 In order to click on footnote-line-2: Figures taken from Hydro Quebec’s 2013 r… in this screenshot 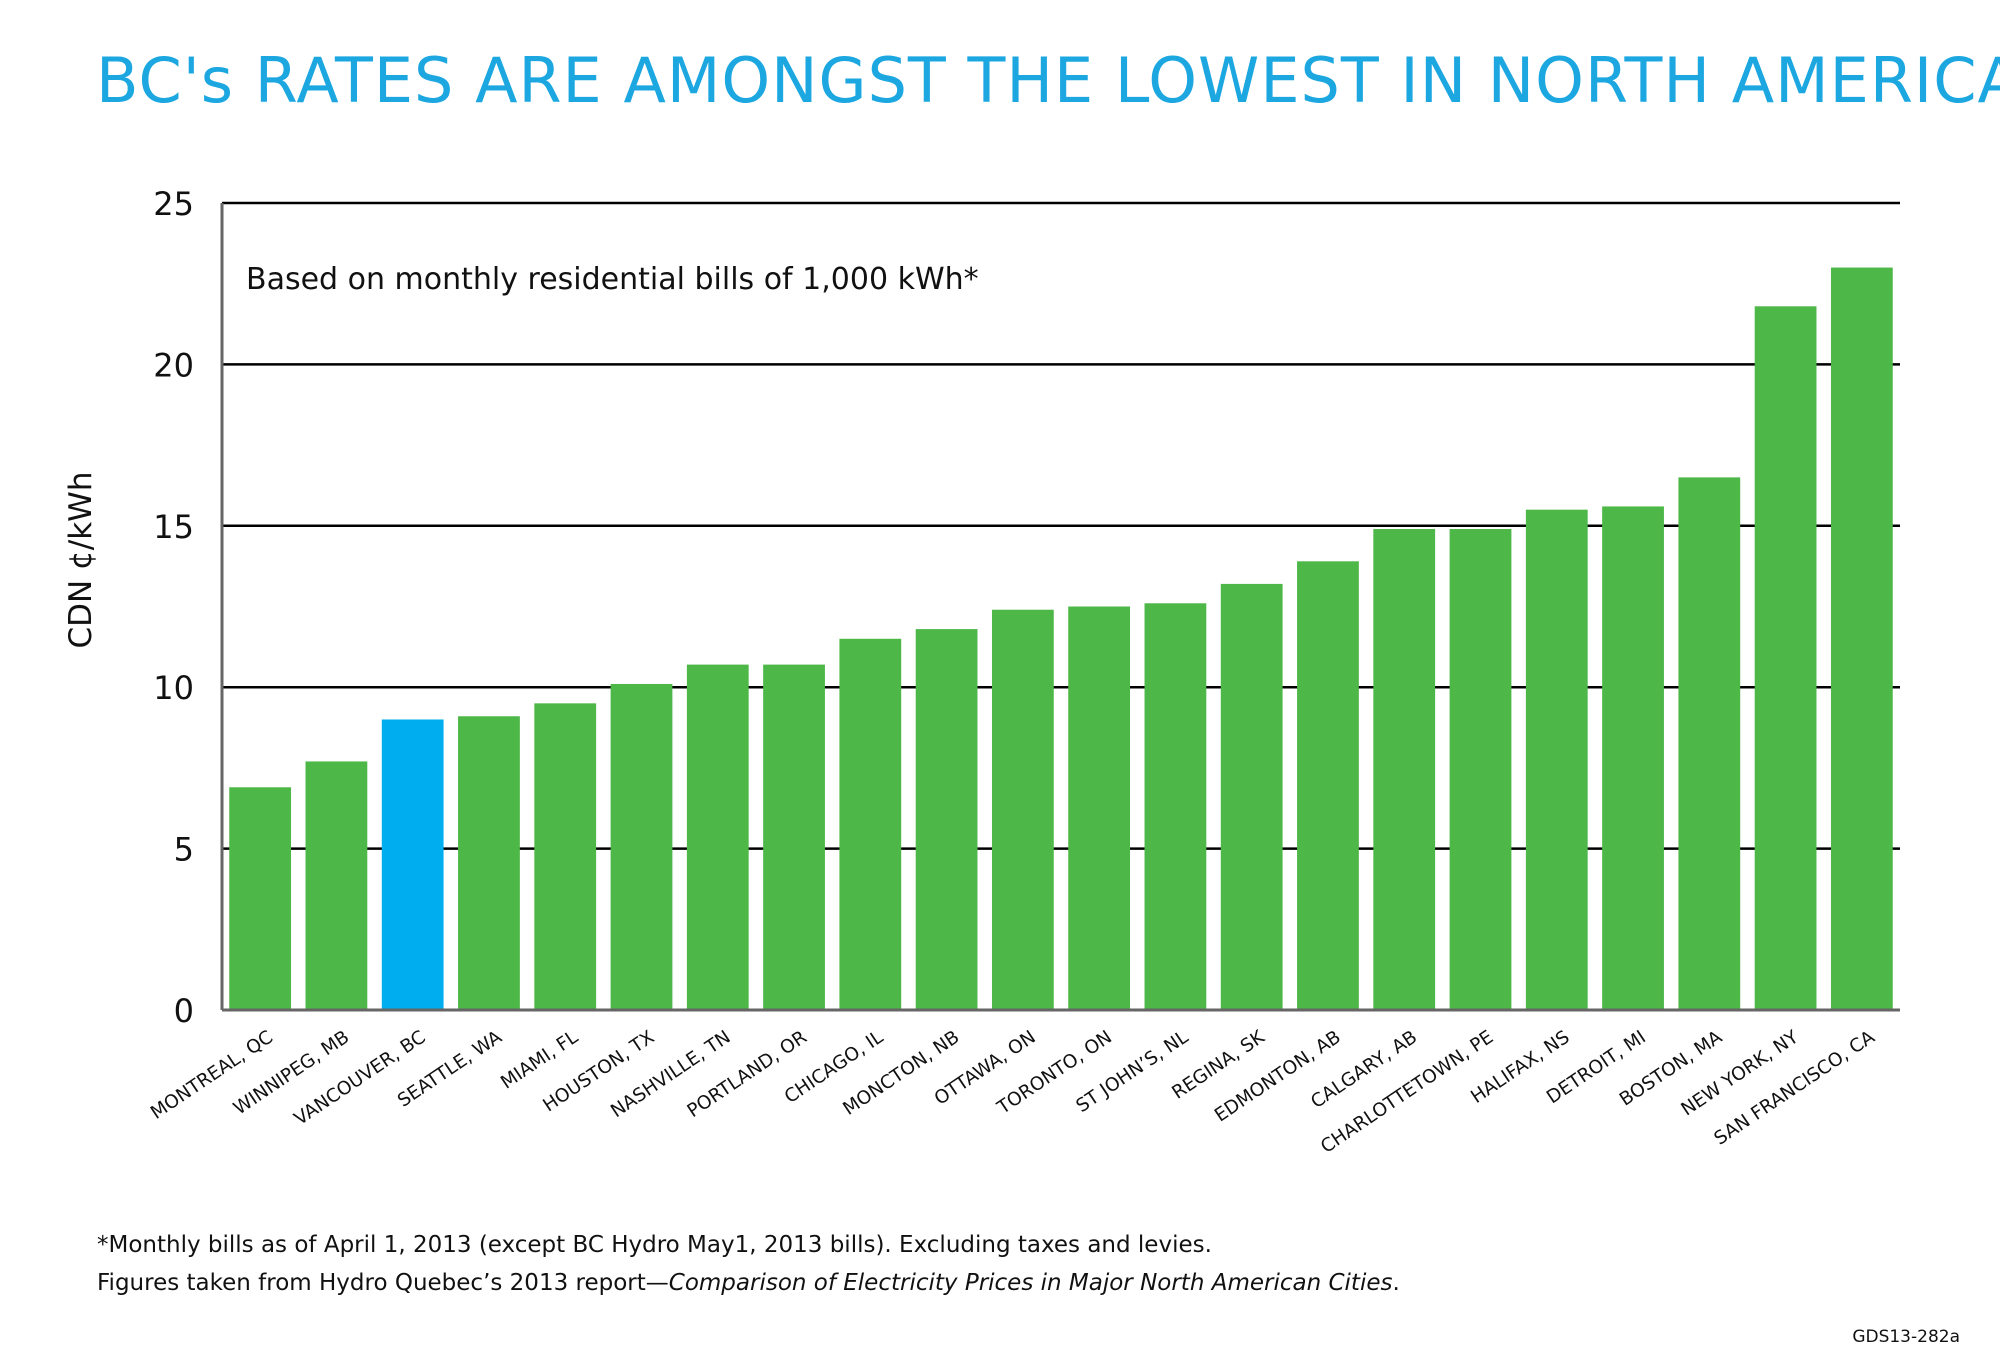, I will do `click(748, 1283)`.